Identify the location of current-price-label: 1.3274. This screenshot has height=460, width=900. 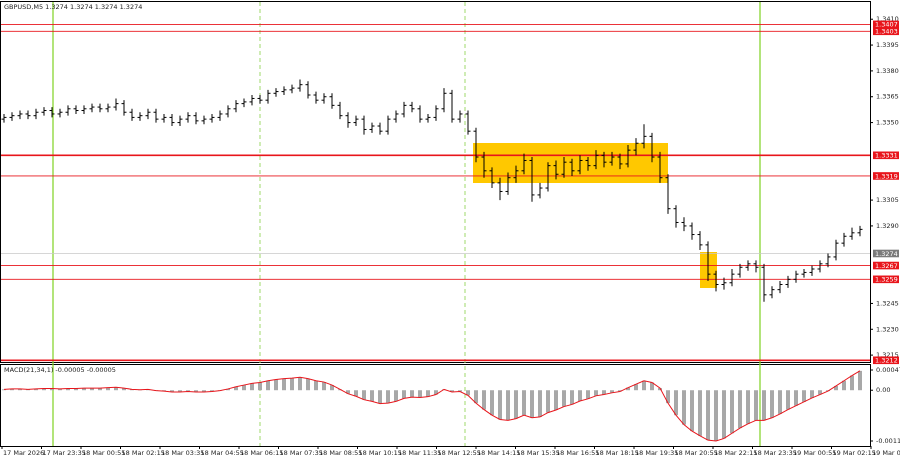
(886, 254).